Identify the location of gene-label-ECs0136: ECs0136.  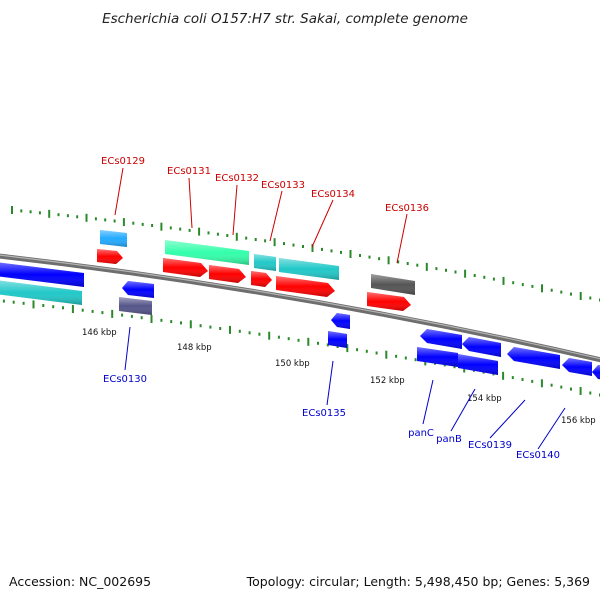
(407, 208).